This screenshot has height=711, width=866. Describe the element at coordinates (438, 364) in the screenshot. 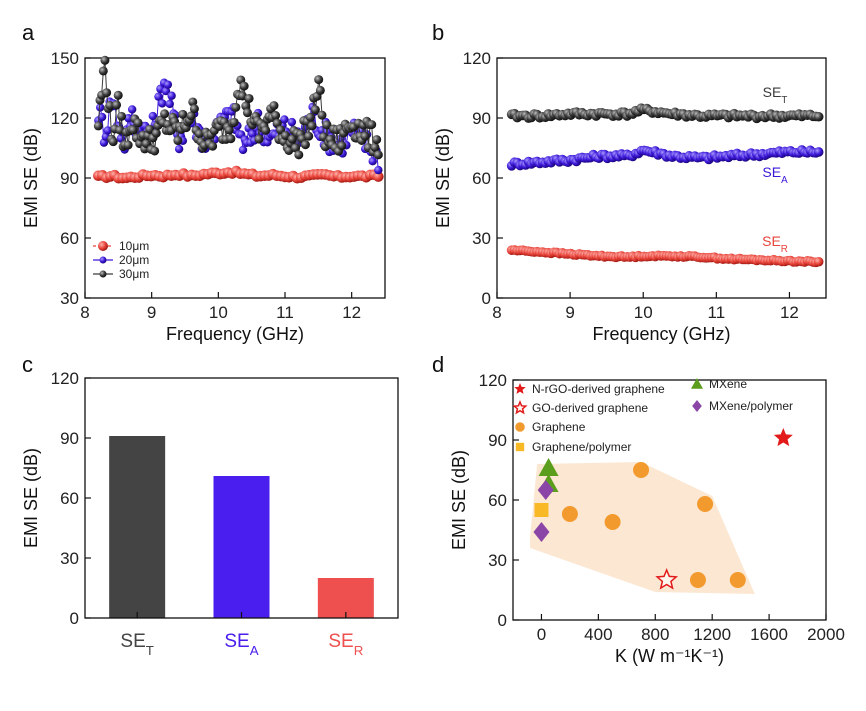

I see `panel-letter-d: d` at that location.